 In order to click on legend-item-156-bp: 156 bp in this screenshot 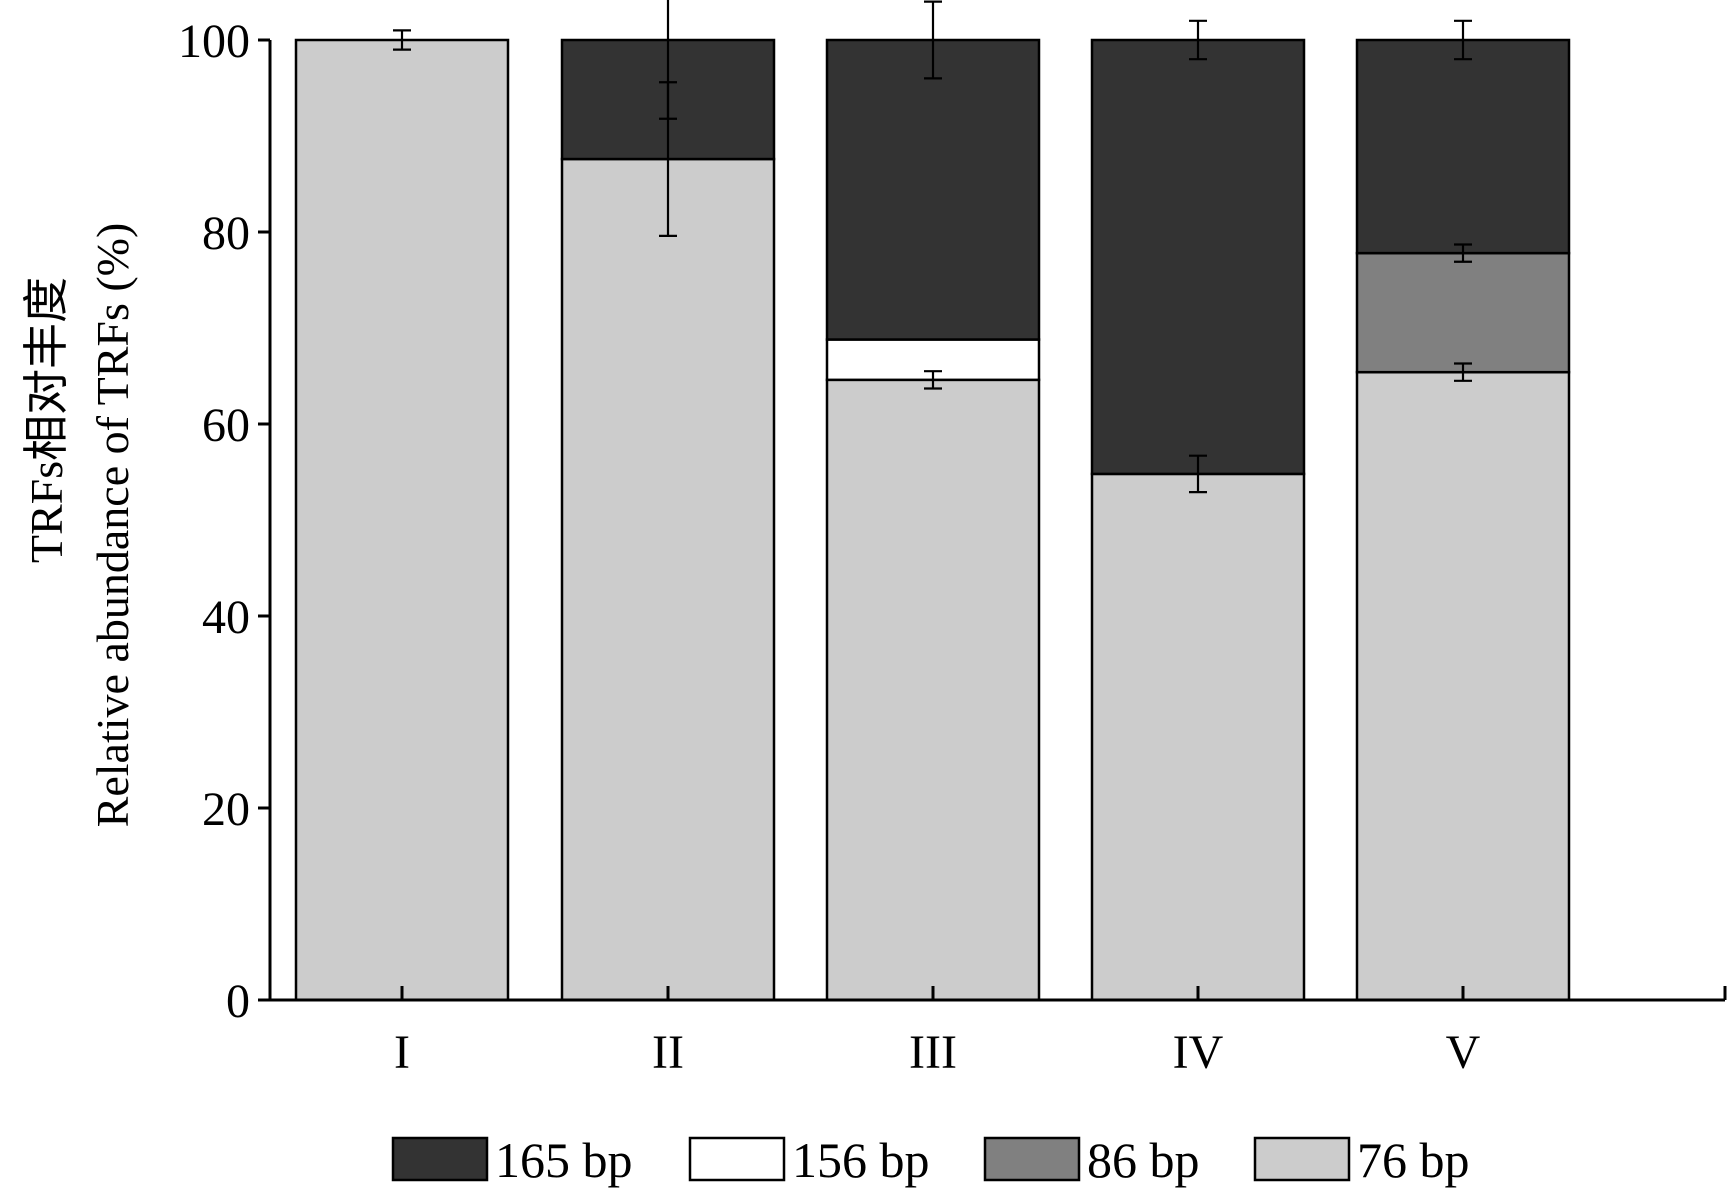, I will do `click(809, 1160)`.